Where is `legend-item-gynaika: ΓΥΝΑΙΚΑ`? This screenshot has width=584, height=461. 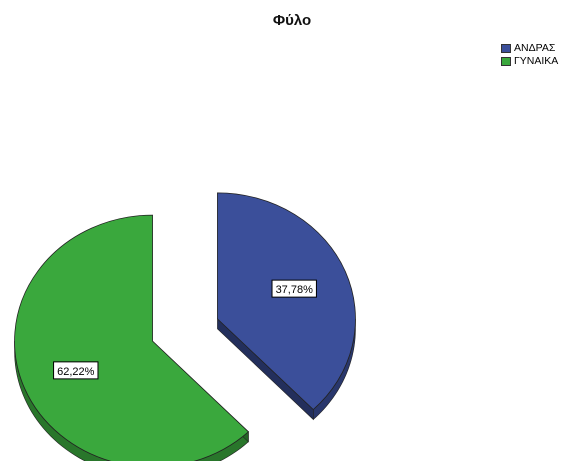
legend-item-gynaika: ΓΥΝΑΙΚΑ is located at coordinates (529, 61).